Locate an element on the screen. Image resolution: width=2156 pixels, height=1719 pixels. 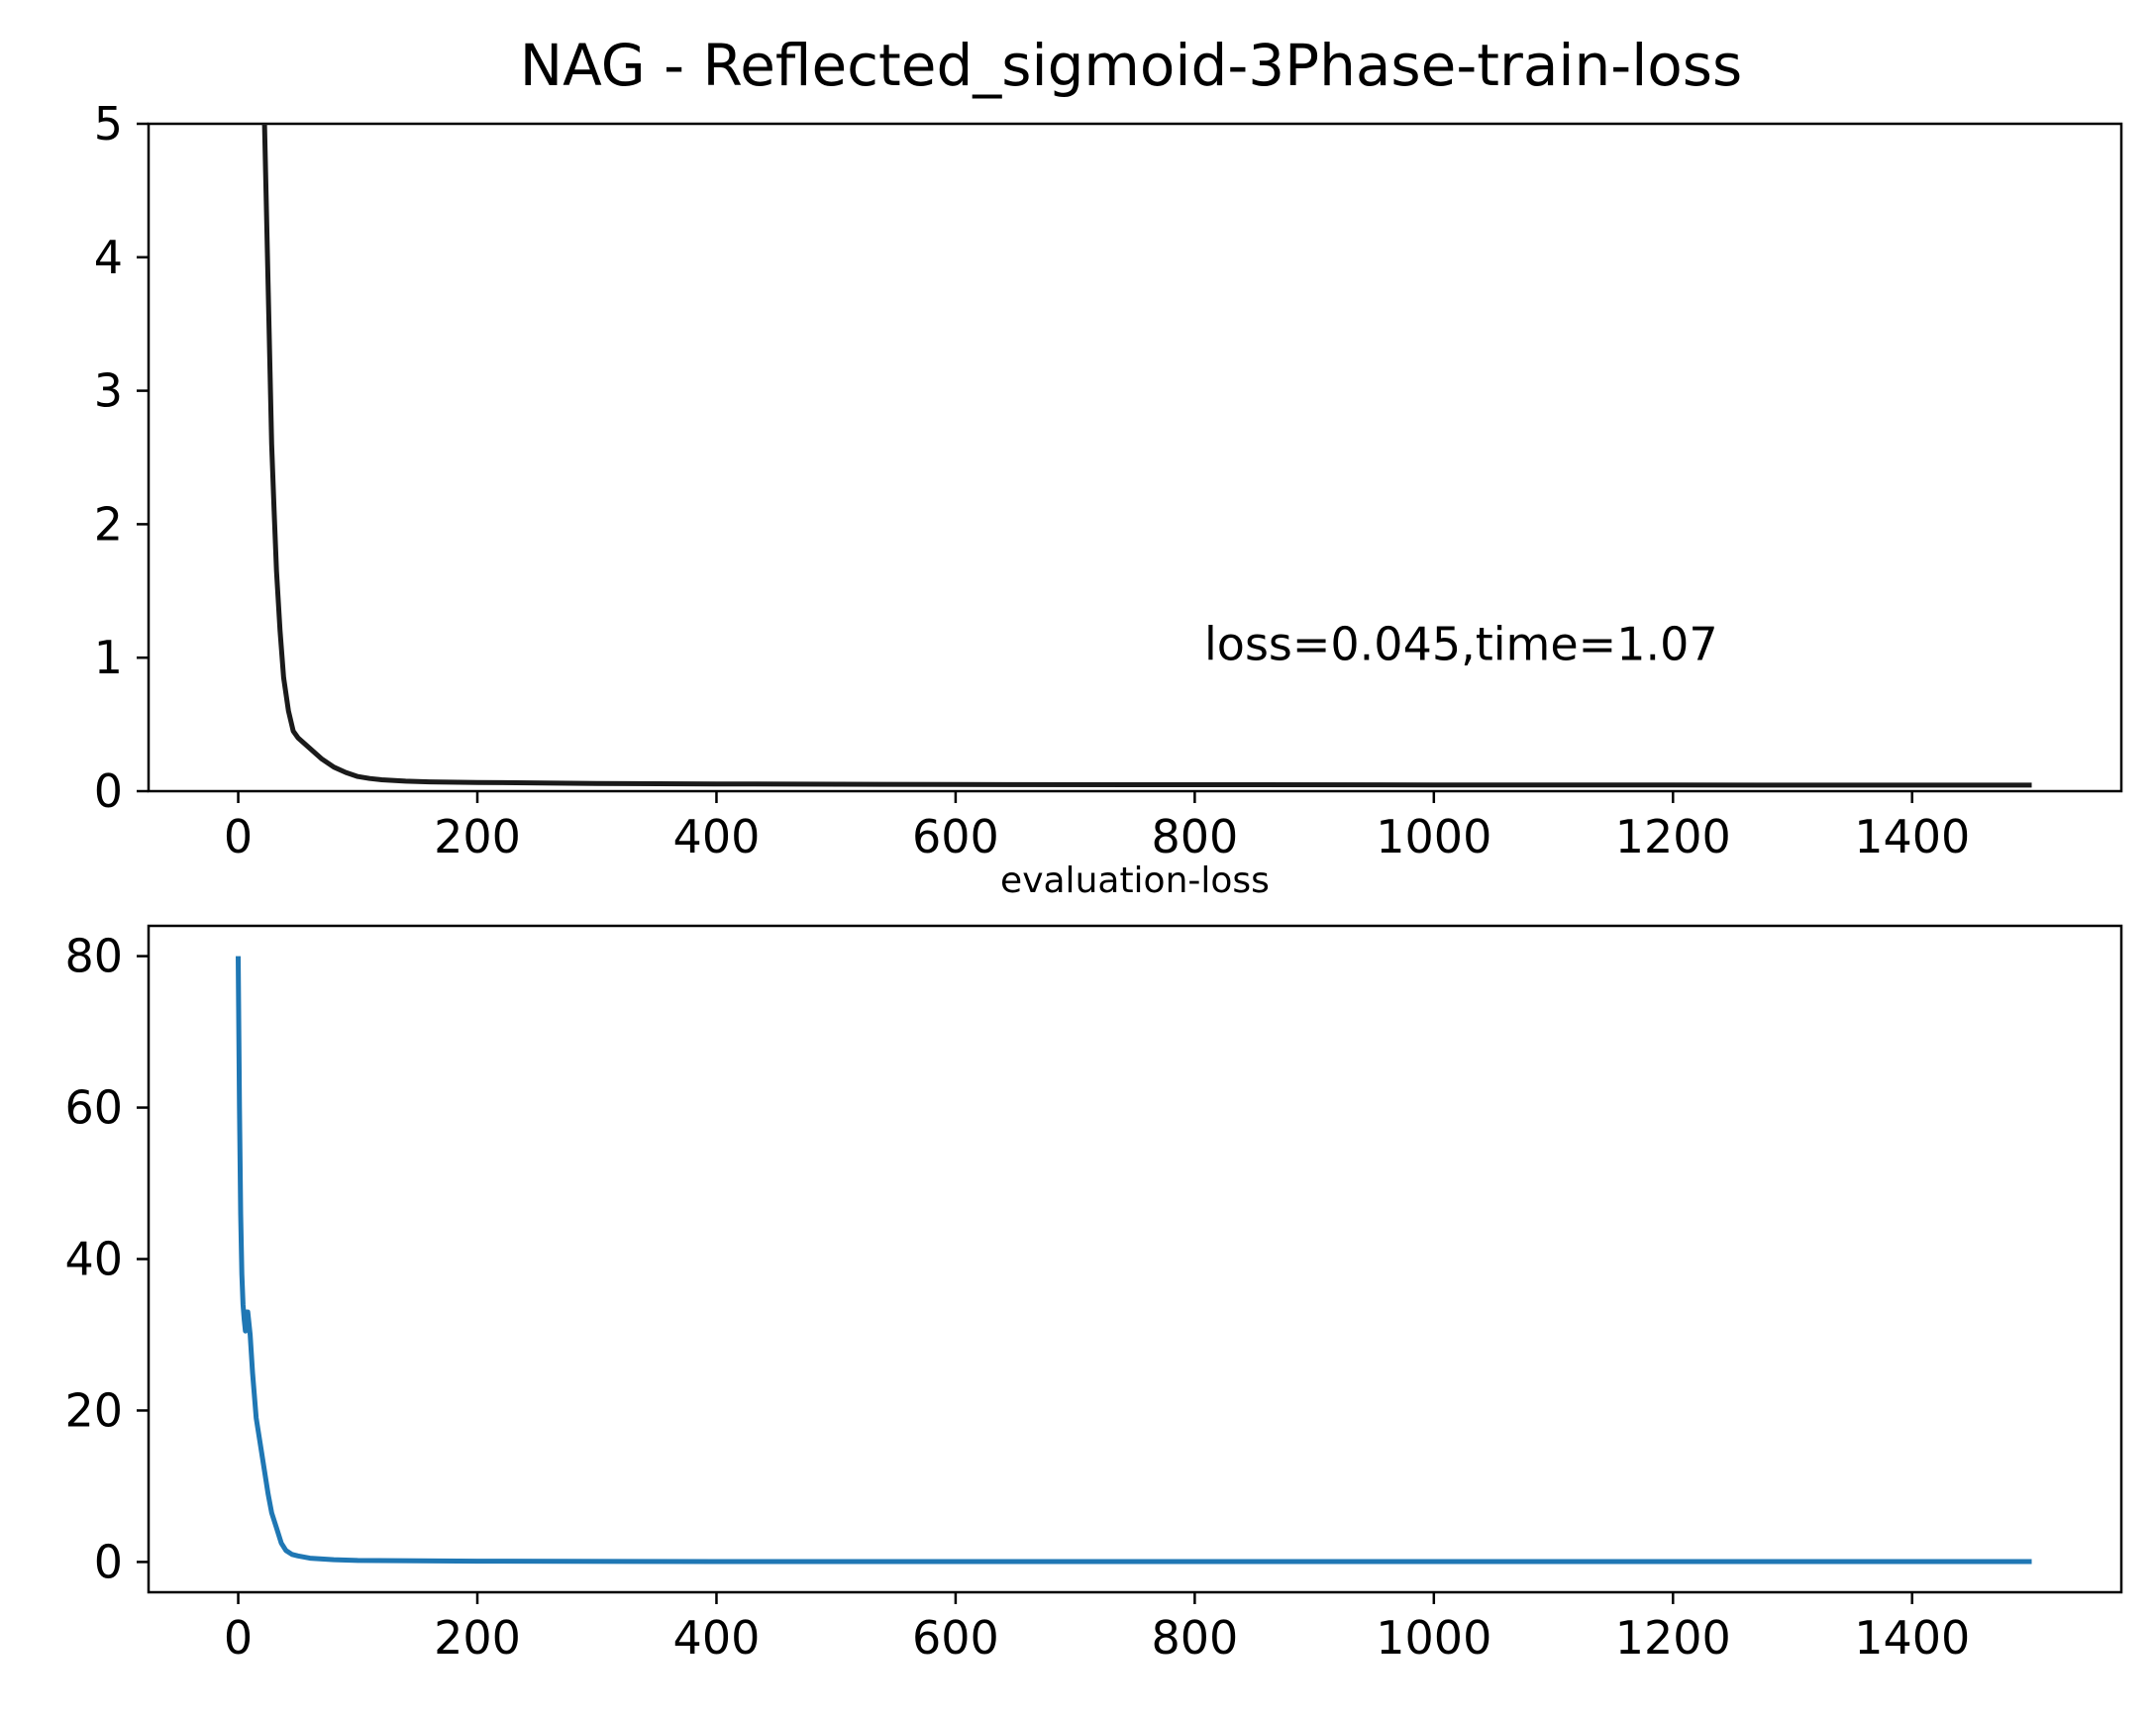
eval-x-tick-label: 200 is located at coordinates (477, 1638).